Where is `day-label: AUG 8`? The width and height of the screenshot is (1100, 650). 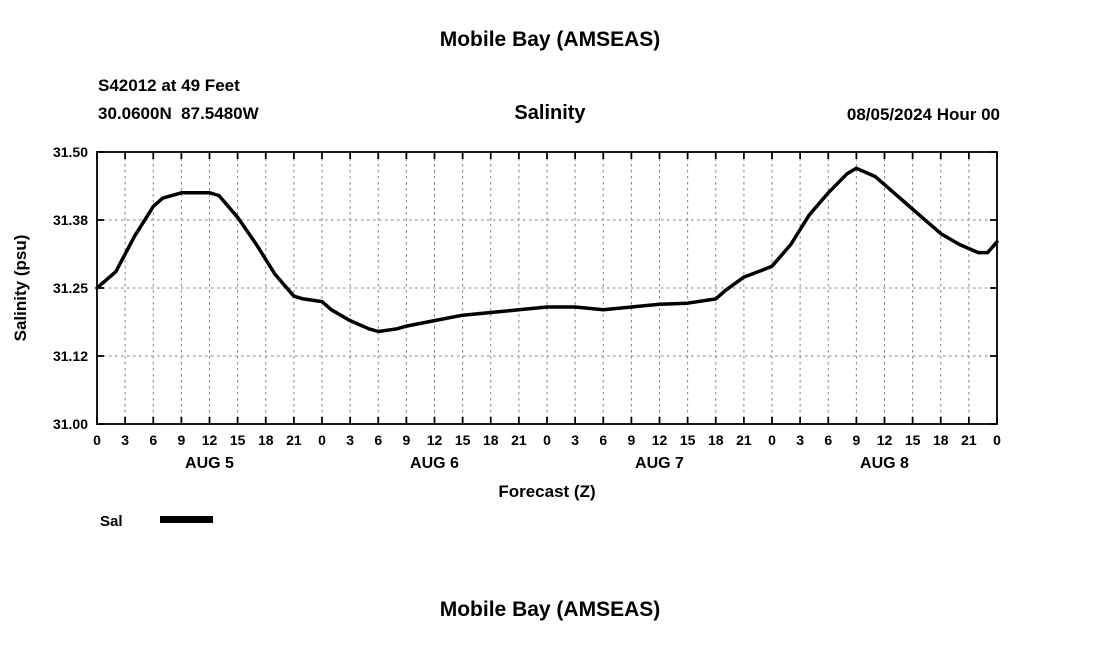 day-label: AUG 8 is located at coordinates (884, 463).